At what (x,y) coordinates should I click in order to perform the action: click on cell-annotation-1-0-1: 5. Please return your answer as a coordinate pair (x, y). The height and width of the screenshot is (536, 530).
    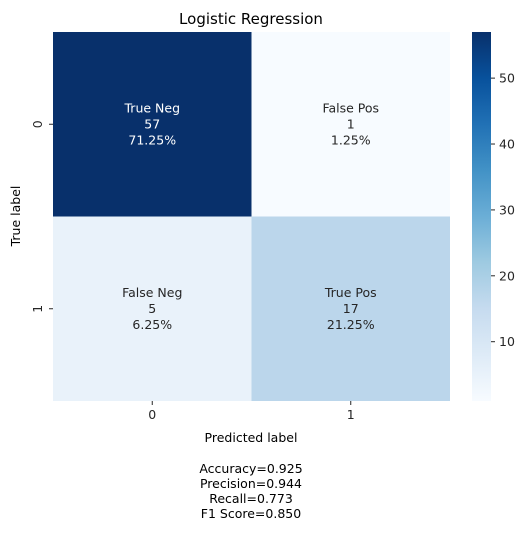
    Looking at the image, I should click on (152, 308).